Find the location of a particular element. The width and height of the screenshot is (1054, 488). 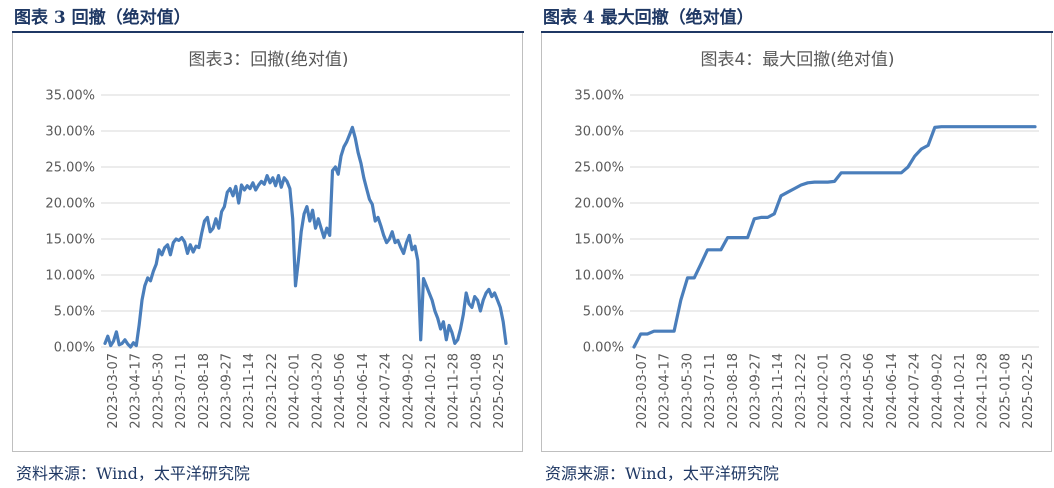

chart-title: 图表3：回撤(绝对值) is located at coordinates (268, 60).